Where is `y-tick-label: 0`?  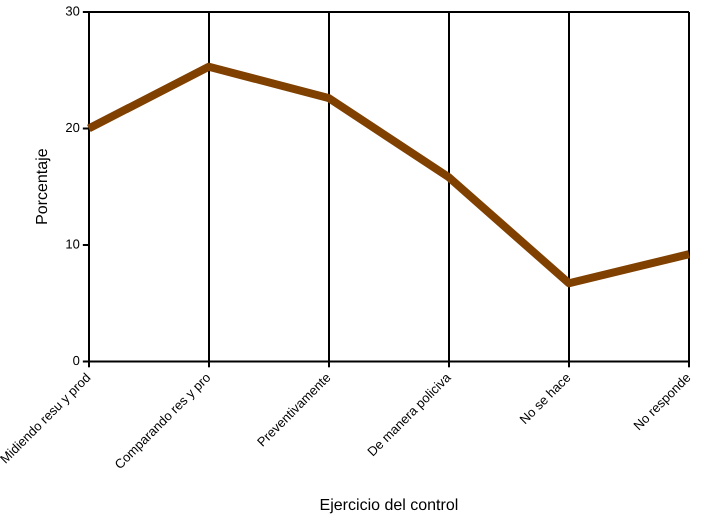
y-tick-label: 0 is located at coordinates (76, 360).